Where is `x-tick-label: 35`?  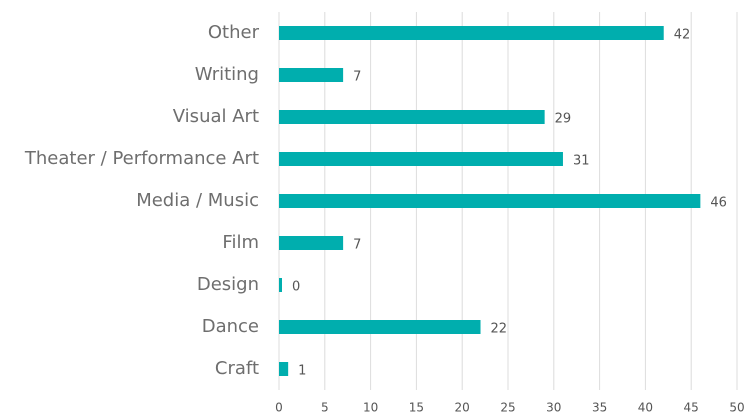
x-tick-label: 35 is located at coordinates (599, 408).